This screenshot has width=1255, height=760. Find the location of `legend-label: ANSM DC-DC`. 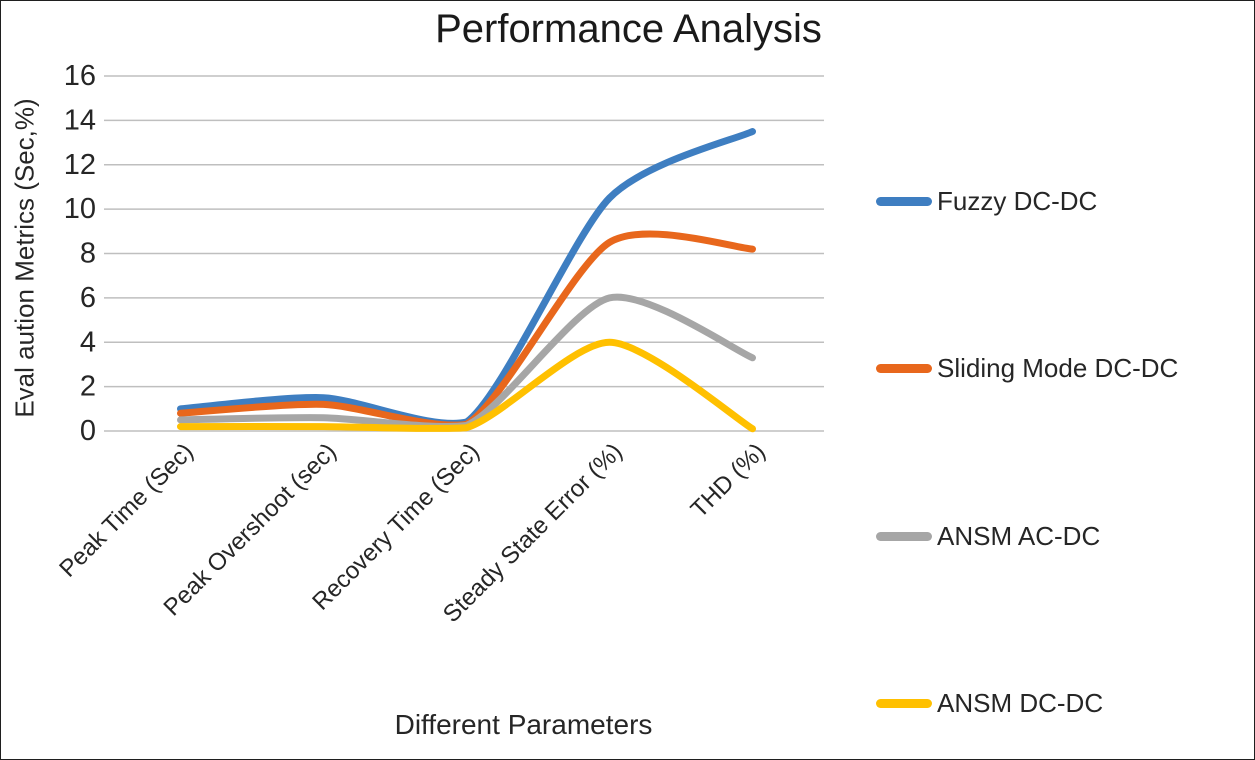

legend-label: ANSM DC-DC is located at coordinates (1020, 703).